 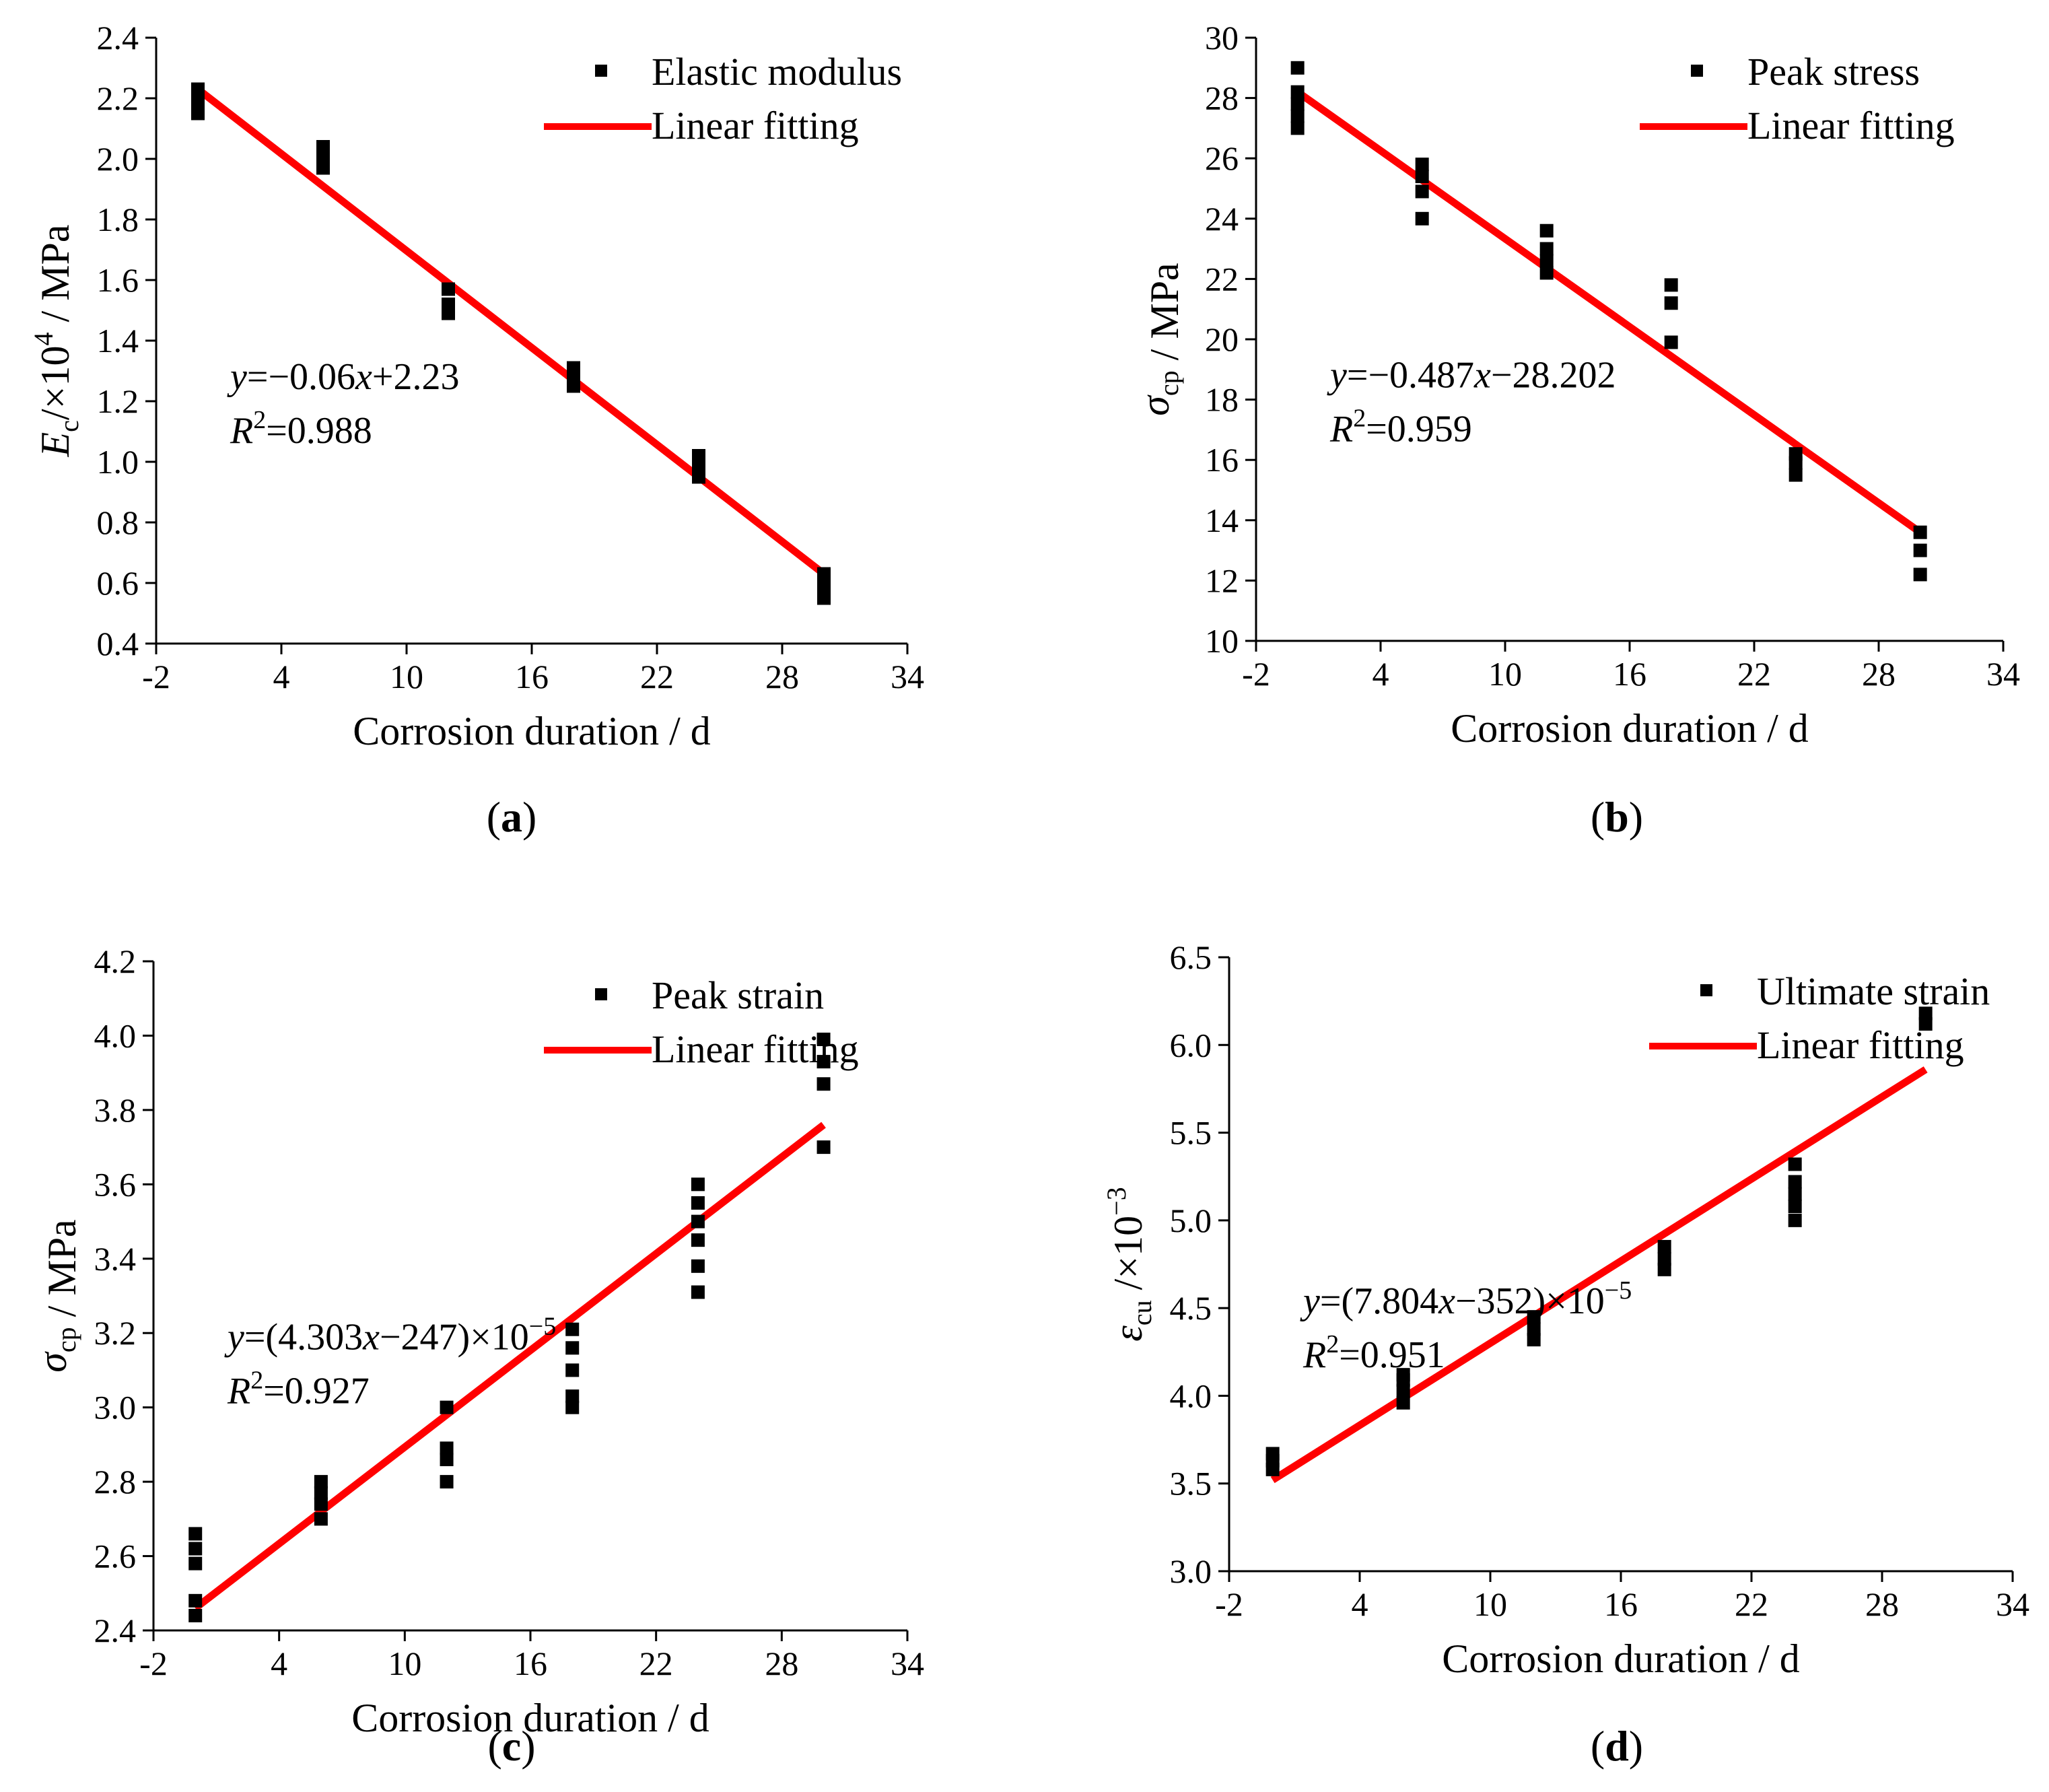 I want to click on y-axis-label: σcp / MPa, so click(x=1160, y=339).